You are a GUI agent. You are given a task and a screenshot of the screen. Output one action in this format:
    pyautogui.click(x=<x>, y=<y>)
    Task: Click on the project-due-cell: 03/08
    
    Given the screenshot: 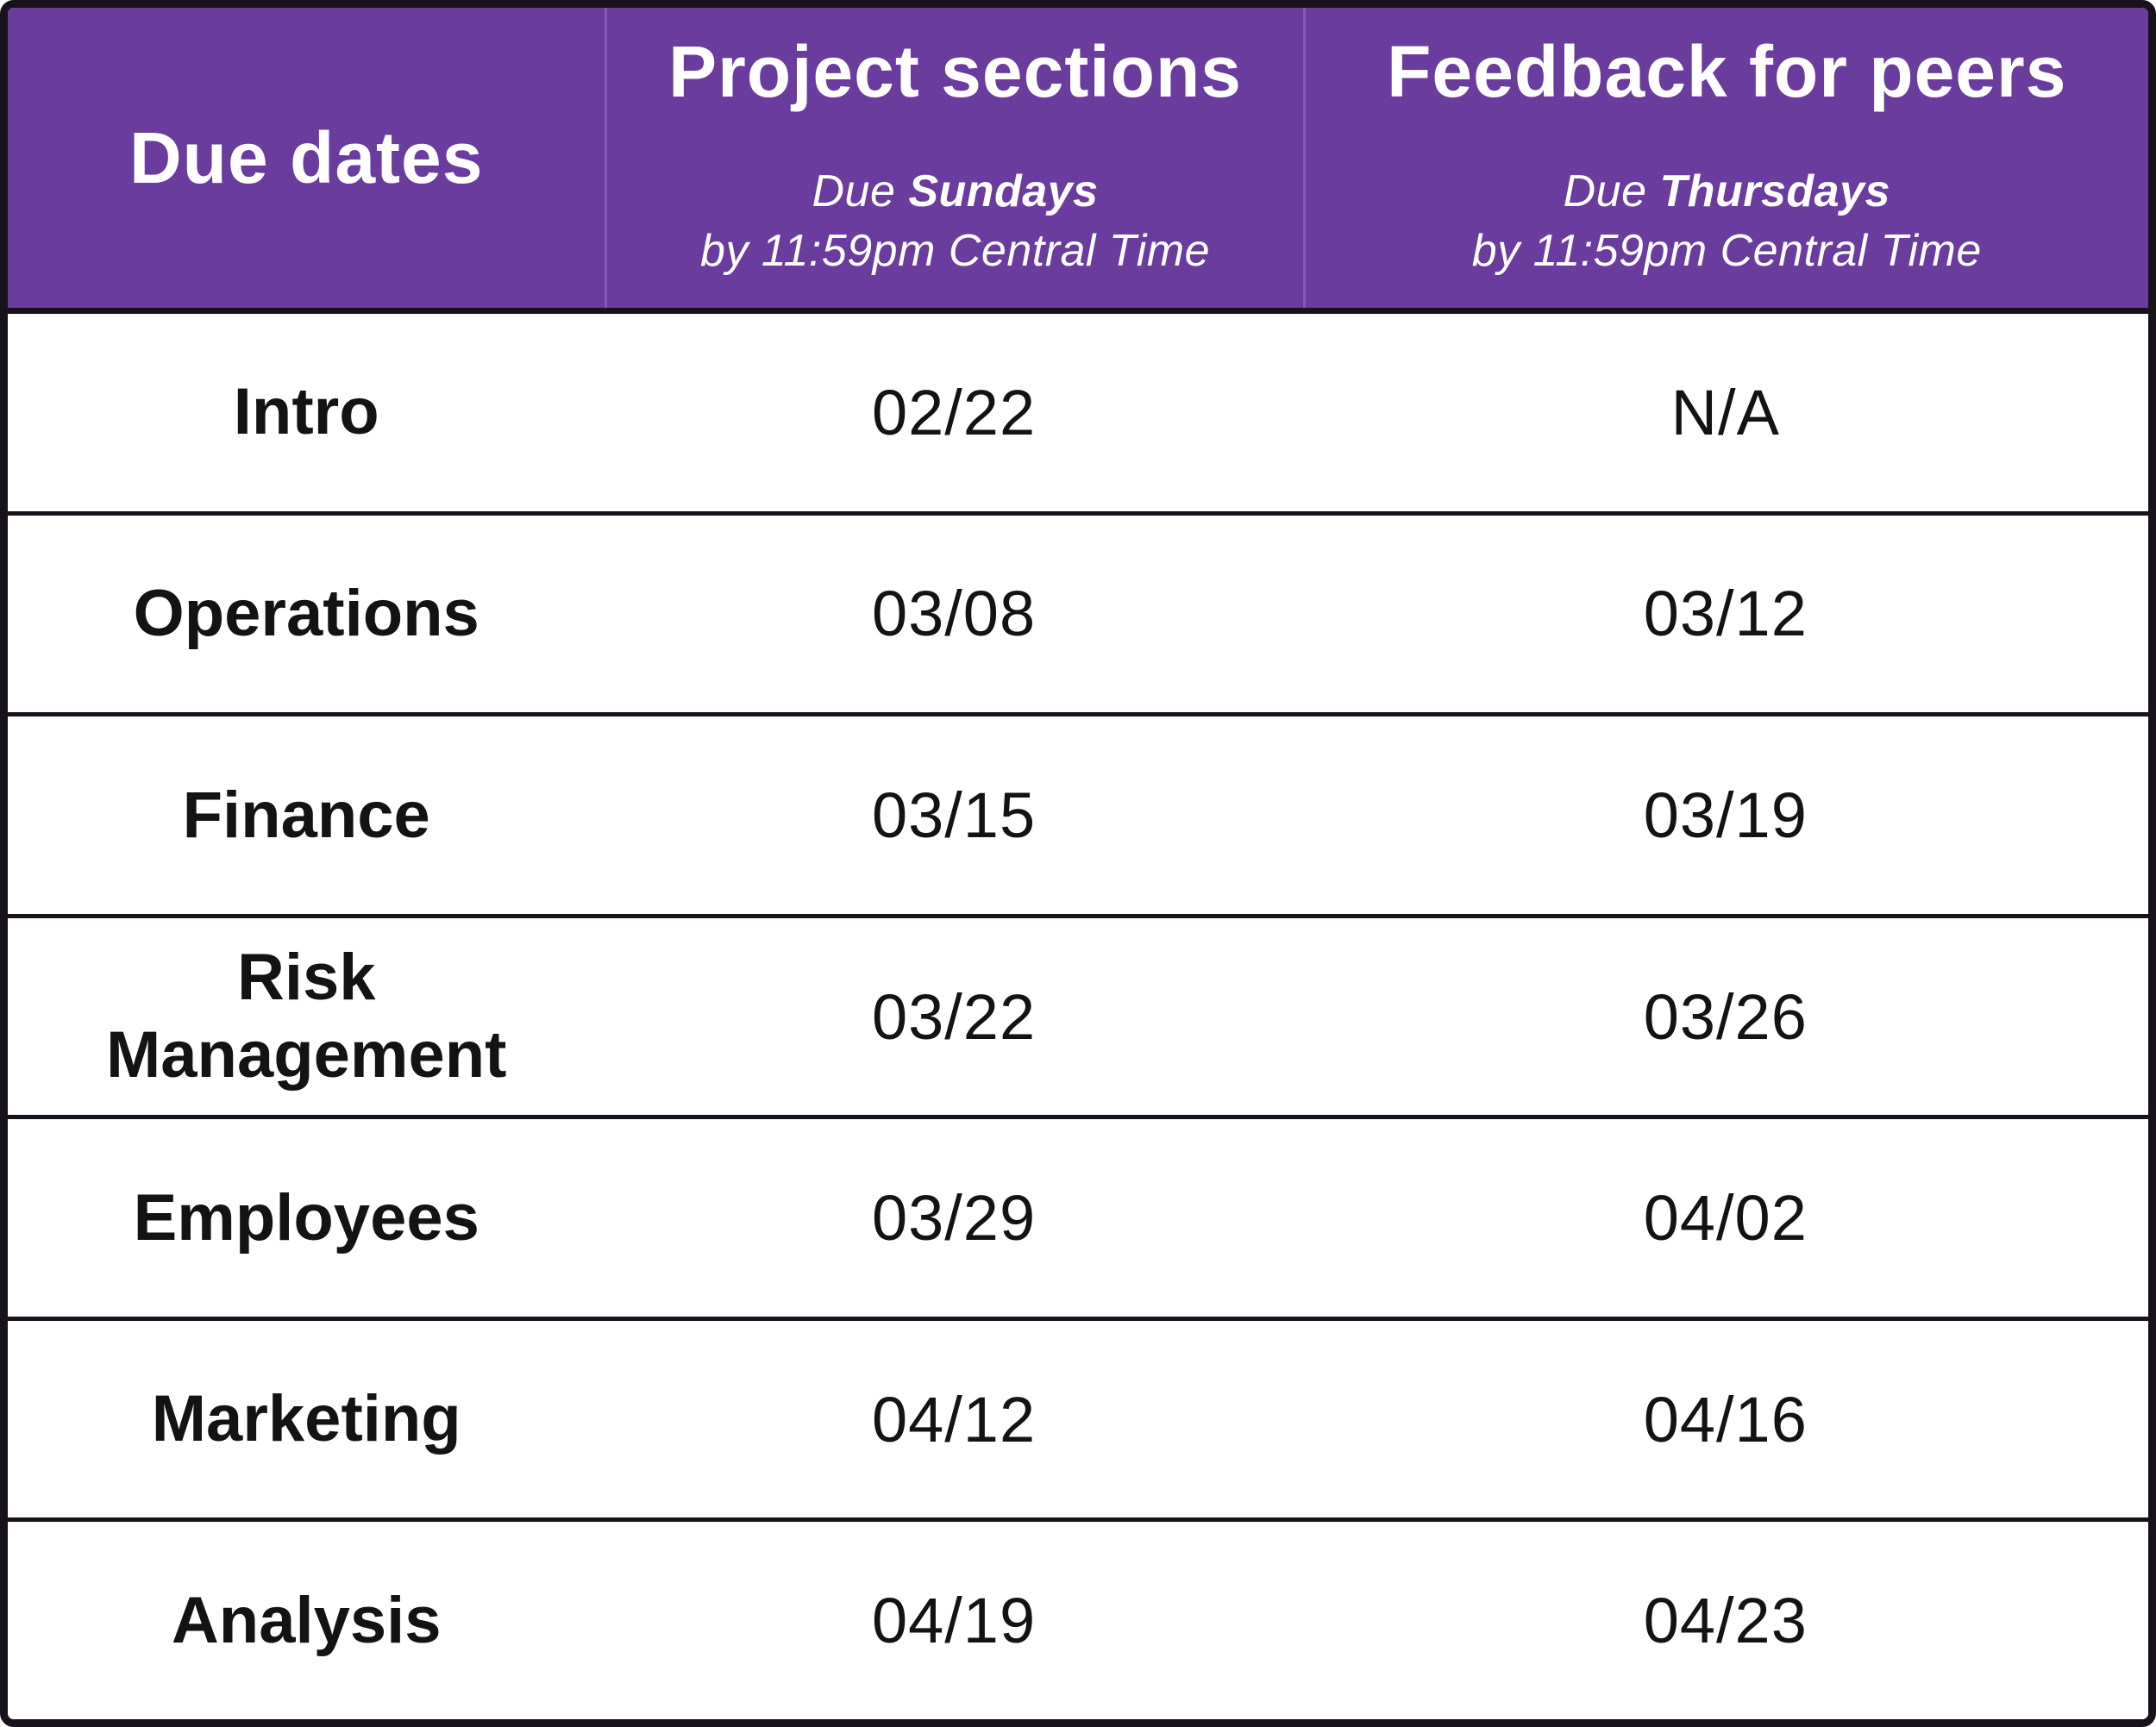 What is the action you would take?
    pyautogui.click(x=953, y=613)
    